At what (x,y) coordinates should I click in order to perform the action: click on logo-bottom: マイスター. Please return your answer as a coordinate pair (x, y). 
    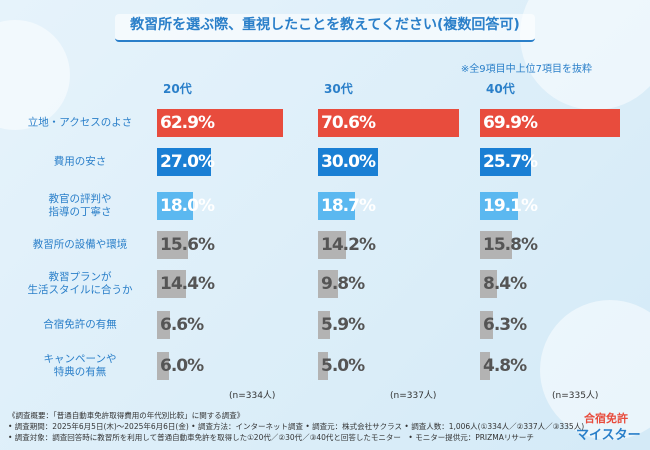
    Looking at the image, I should click on (608, 435).